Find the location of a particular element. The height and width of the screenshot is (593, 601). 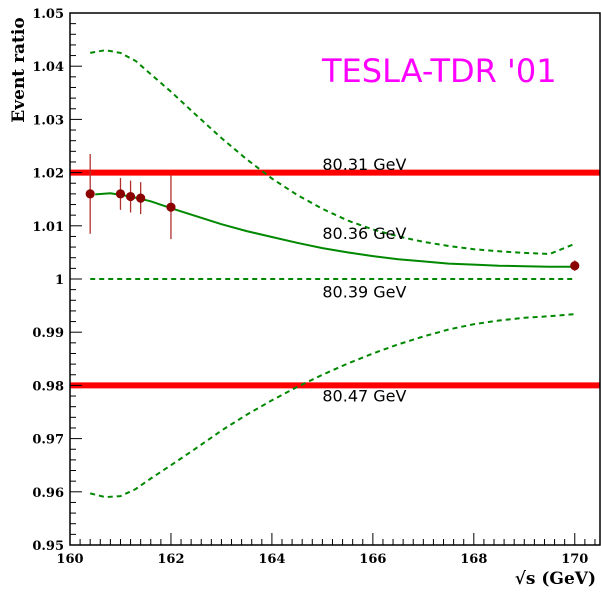

y-tick-label: 1.01 is located at coordinates (48, 227).